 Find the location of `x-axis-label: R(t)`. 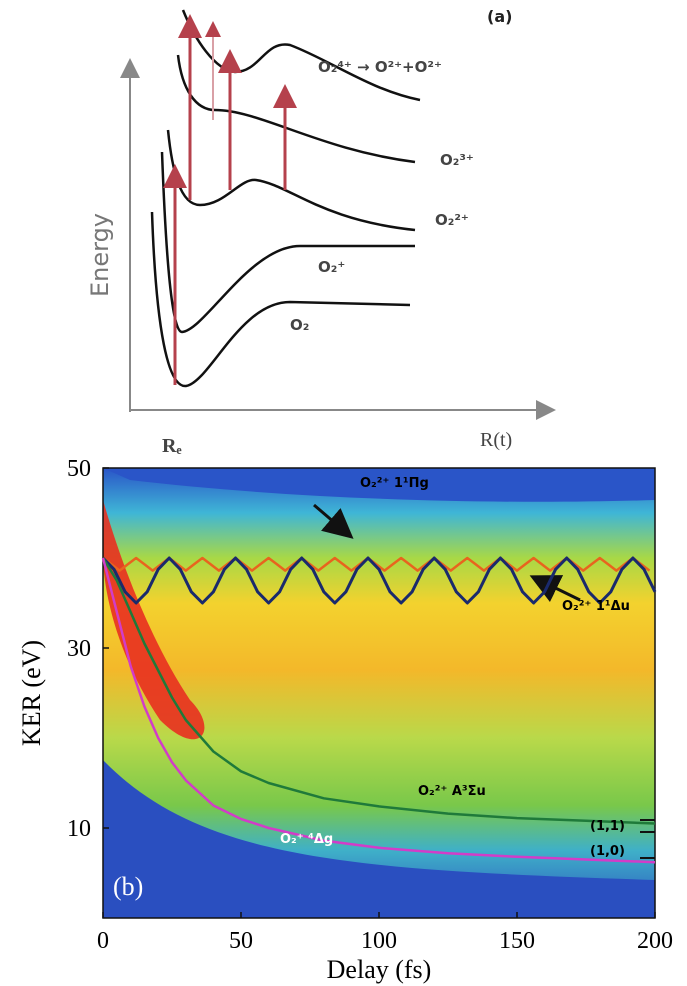

x-axis-label: R(t) is located at coordinates (496, 440).